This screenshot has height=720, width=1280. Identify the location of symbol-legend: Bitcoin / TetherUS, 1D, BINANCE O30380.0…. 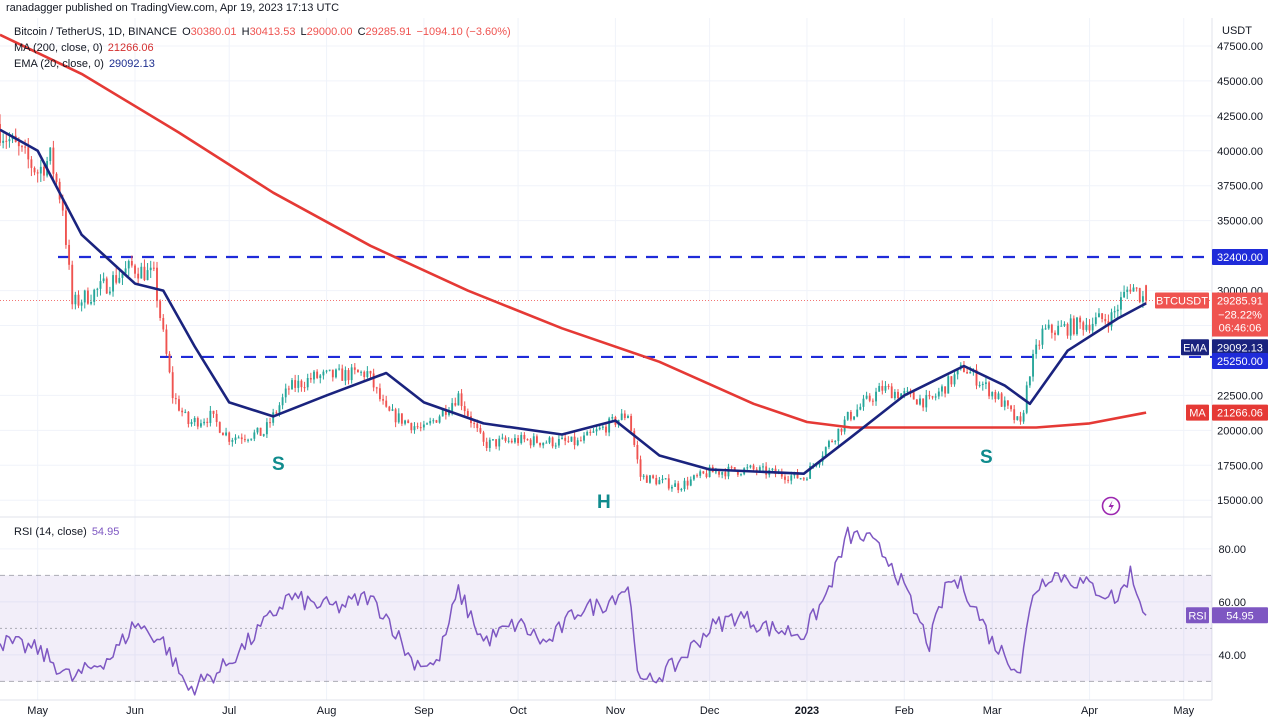
(262, 32).